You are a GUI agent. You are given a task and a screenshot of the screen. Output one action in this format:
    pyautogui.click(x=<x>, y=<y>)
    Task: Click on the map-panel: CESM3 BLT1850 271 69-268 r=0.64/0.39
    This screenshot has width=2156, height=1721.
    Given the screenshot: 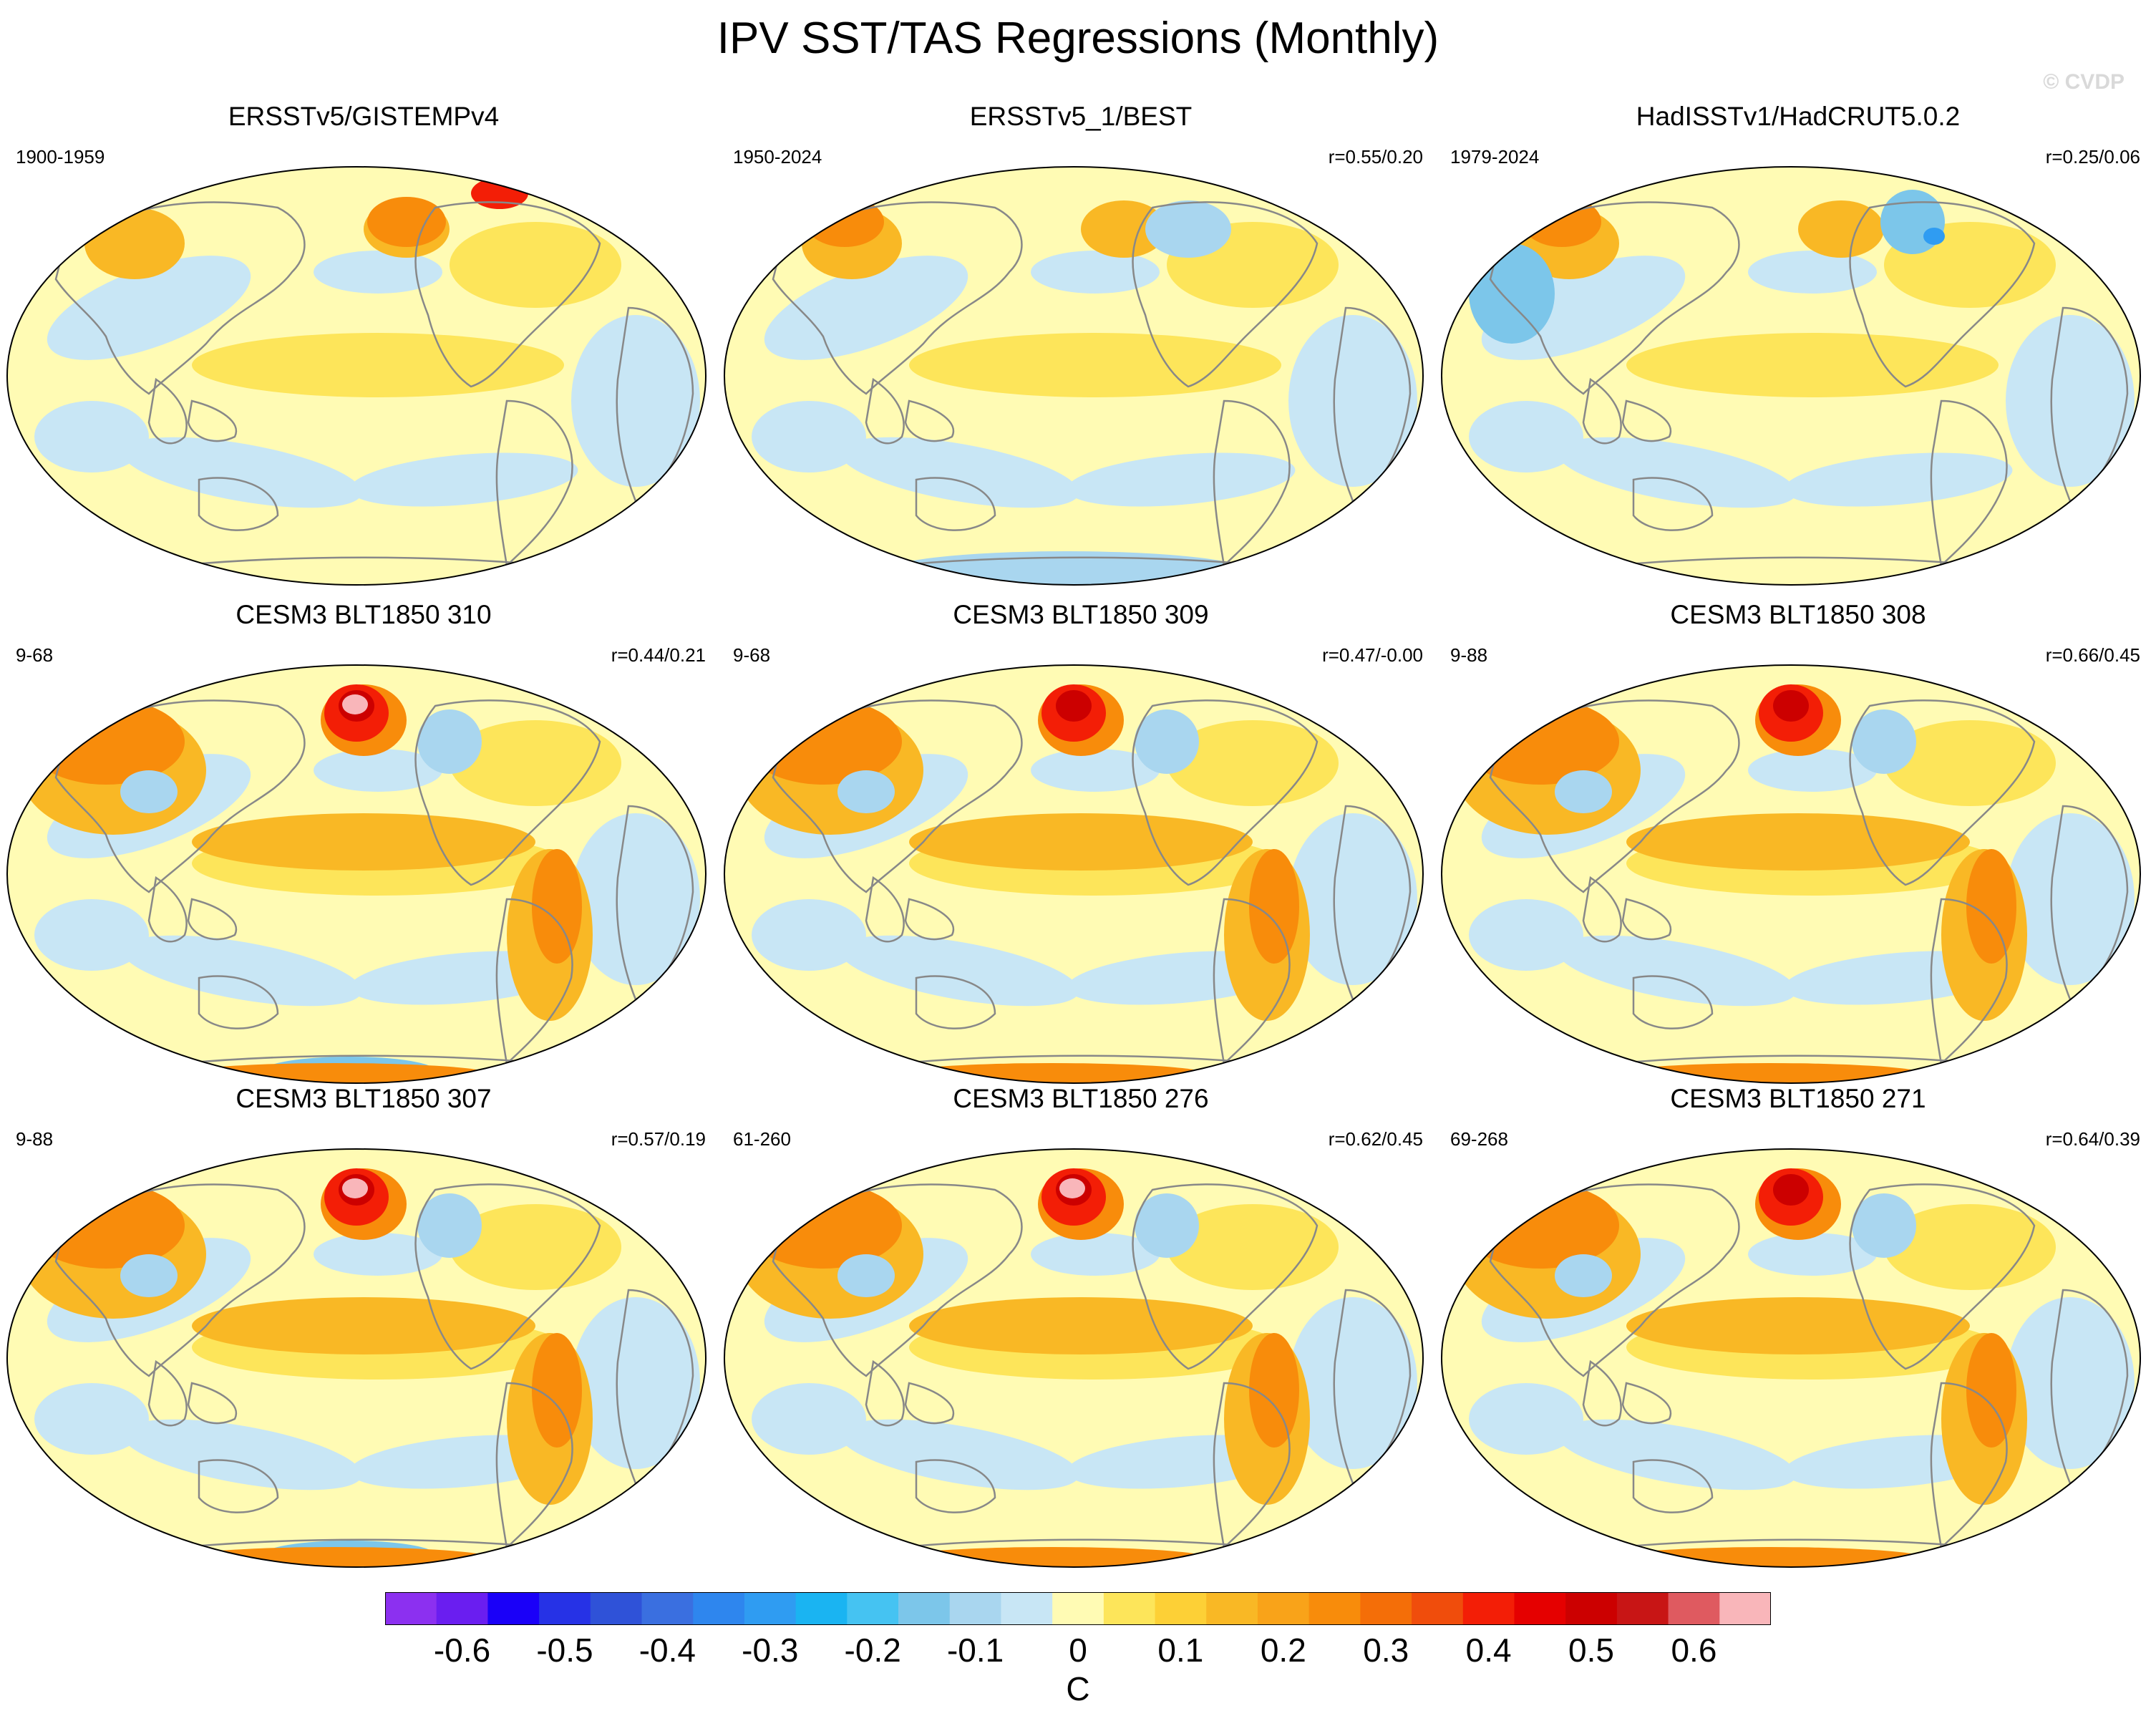 What is the action you would take?
    pyautogui.click(x=1798, y=1328)
    